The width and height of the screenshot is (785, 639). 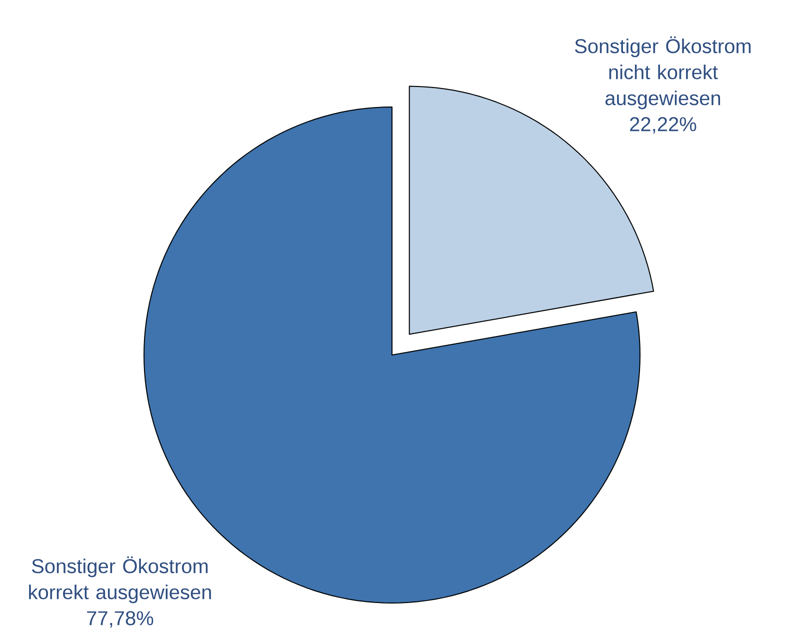 What do you see at coordinates (663, 125) in the screenshot?
I see `data-label: 22,22%` at bounding box center [663, 125].